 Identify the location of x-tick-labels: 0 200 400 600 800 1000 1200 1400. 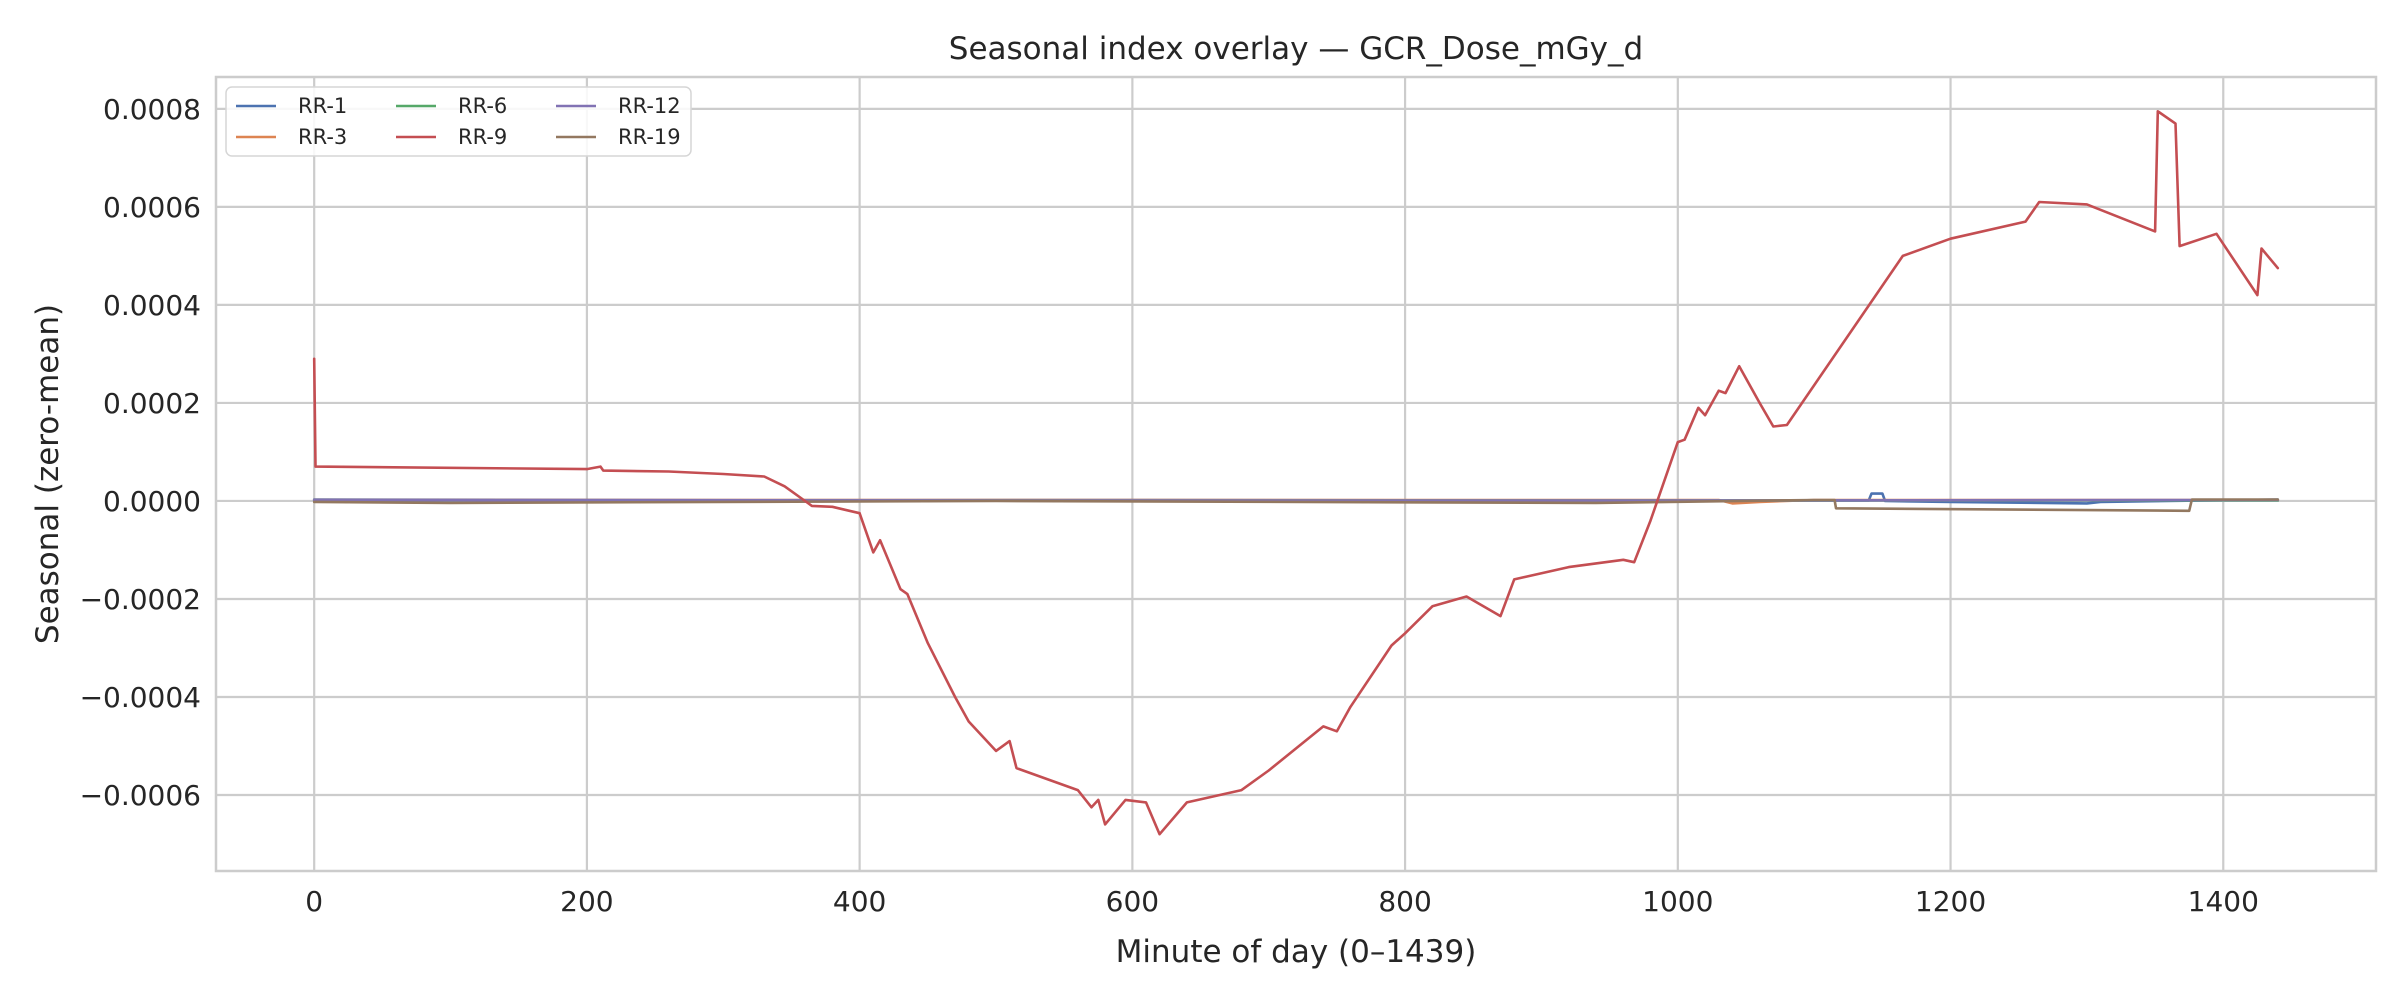
(1282, 901).